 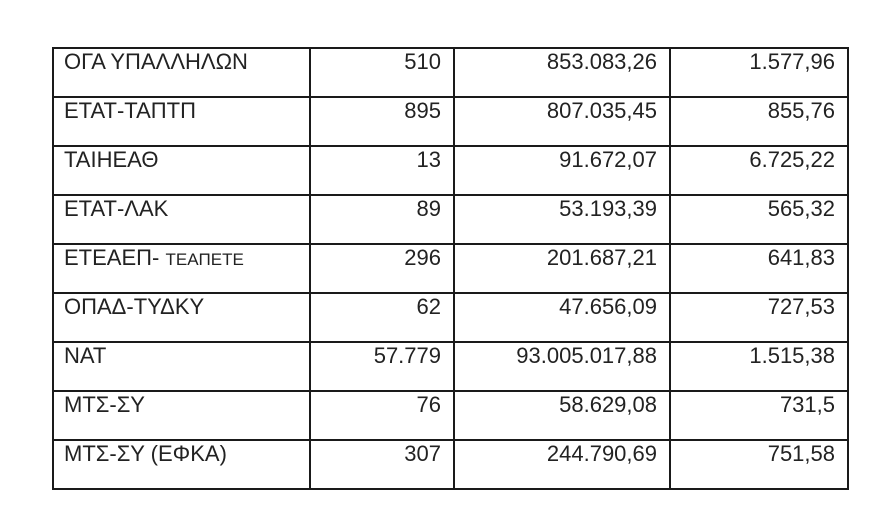 I want to click on amount-cell: 244.790,69, so click(x=562, y=464).